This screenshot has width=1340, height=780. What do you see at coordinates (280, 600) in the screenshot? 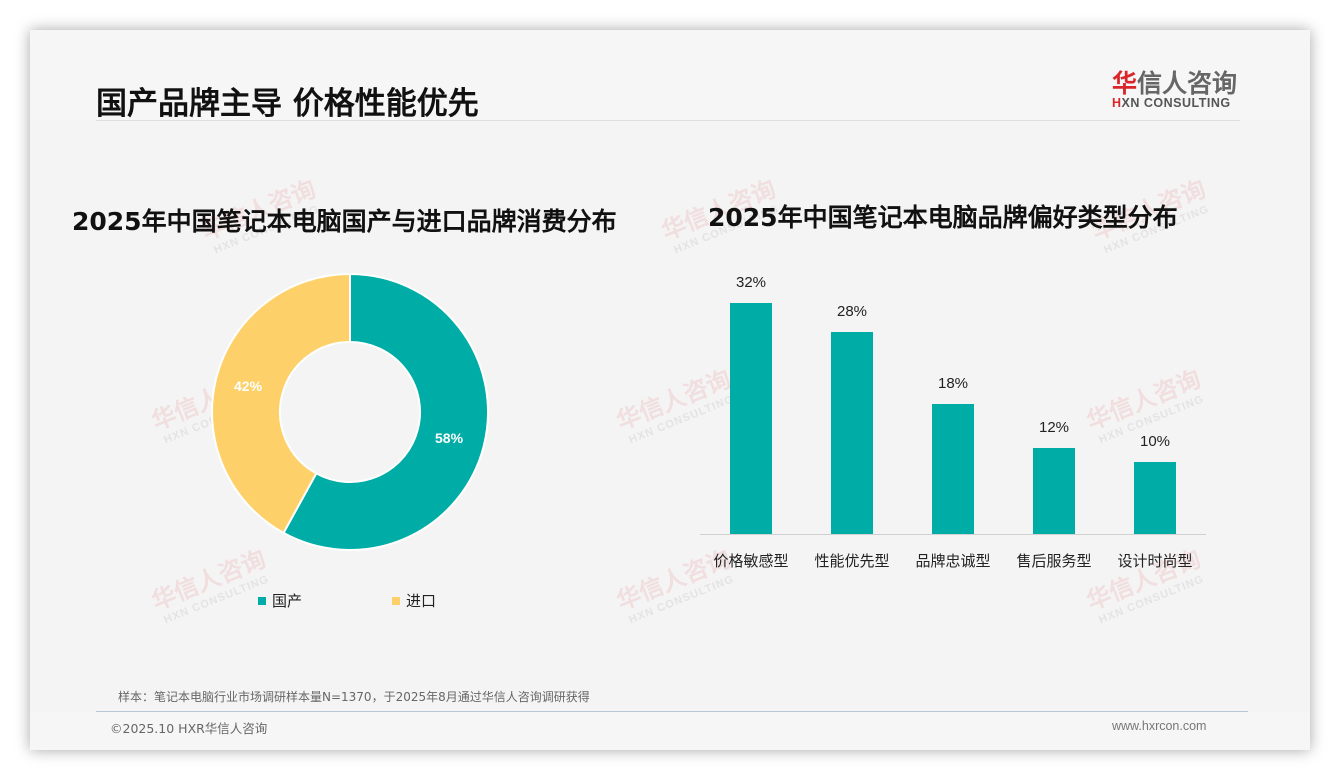
I see `legend-item-domestic: 国产` at bounding box center [280, 600].